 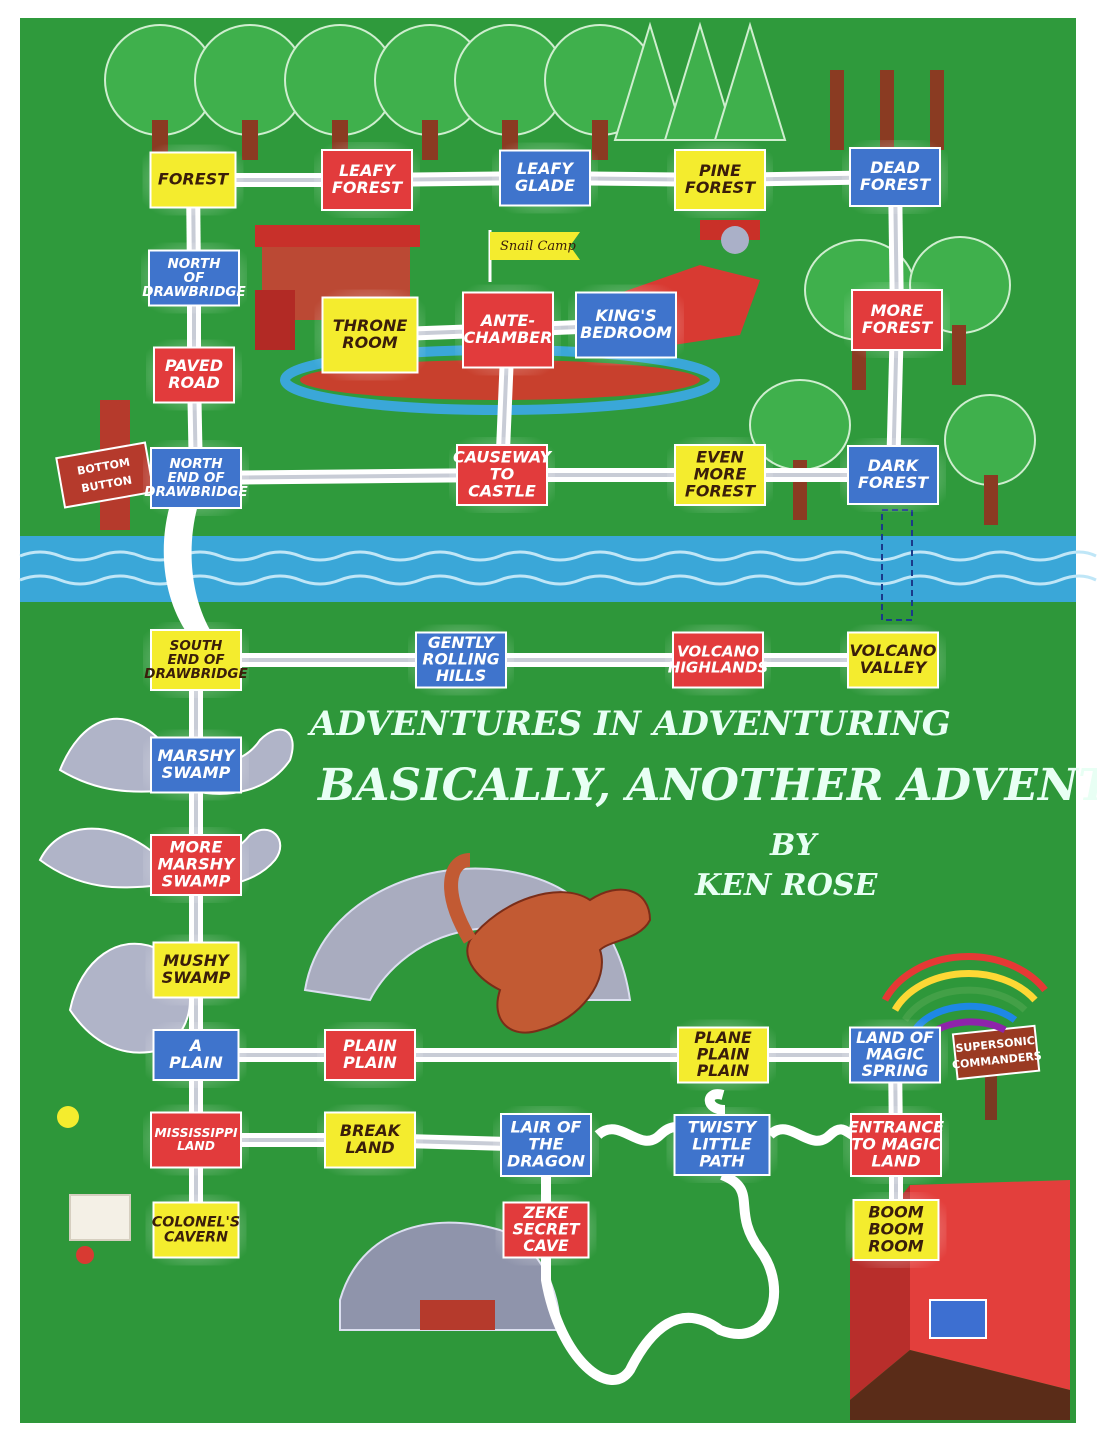 I want to click on byline-by: BY, so click(x=794, y=845).